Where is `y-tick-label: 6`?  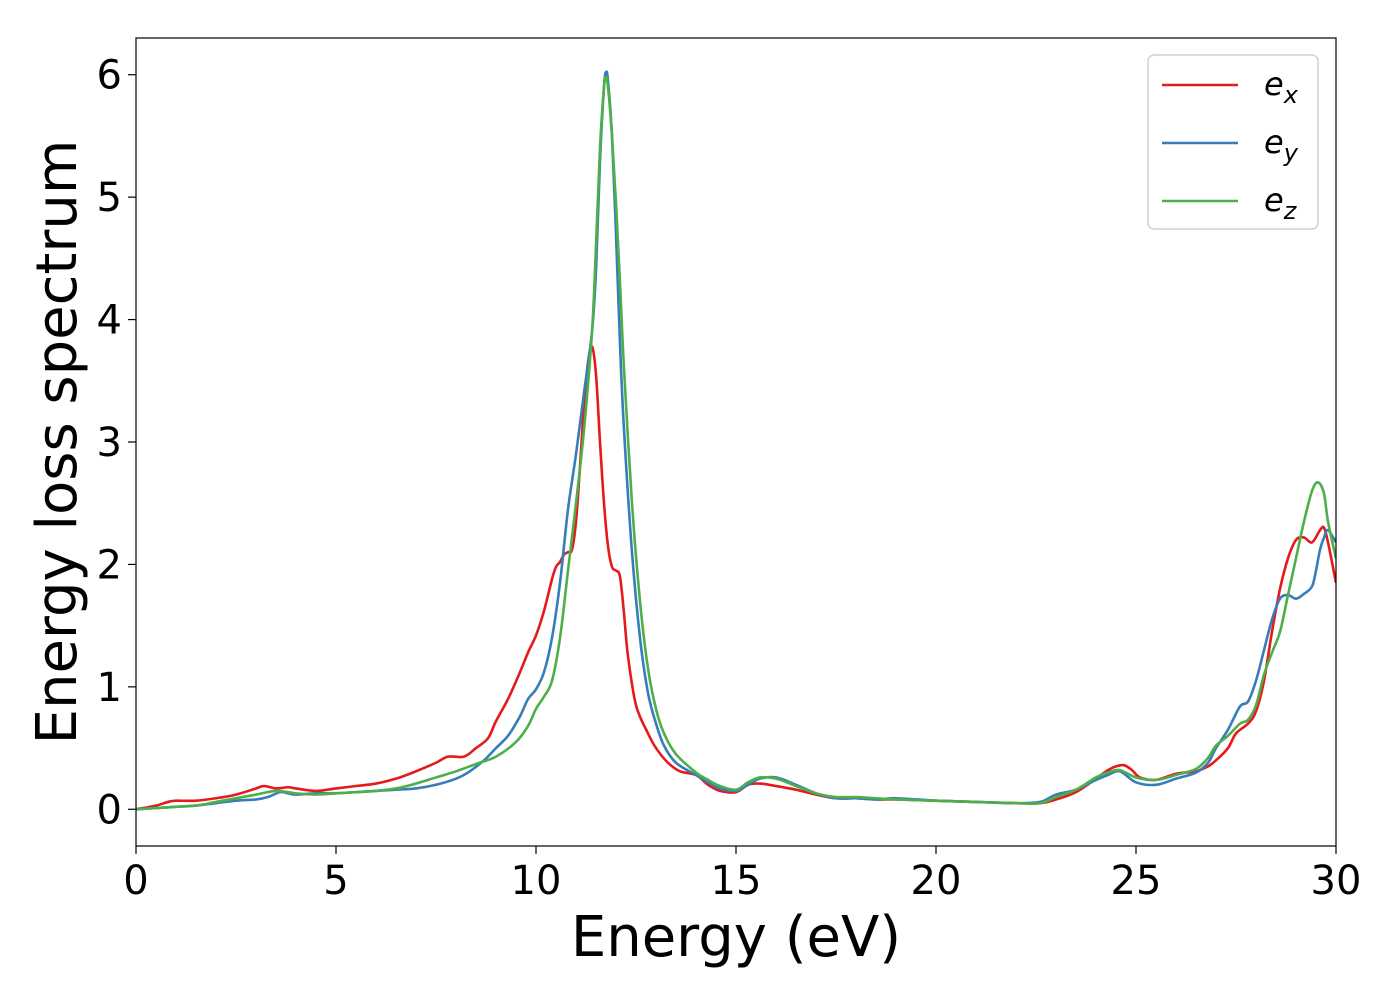 y-tick-label: 6 is located at coordinates (109, 76).